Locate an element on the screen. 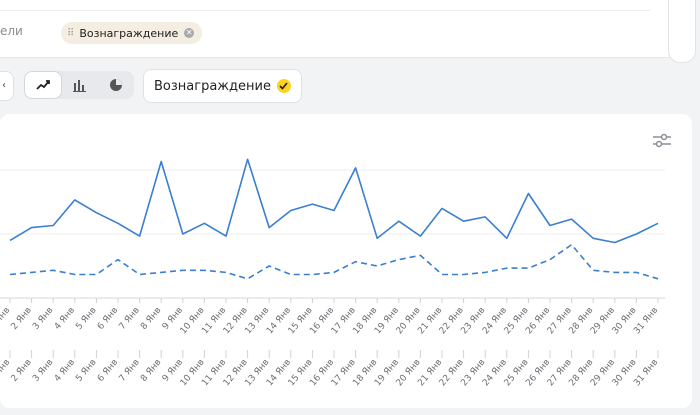  x-tick-label-lower: 4 Янв is located at coordinates (65, 371).